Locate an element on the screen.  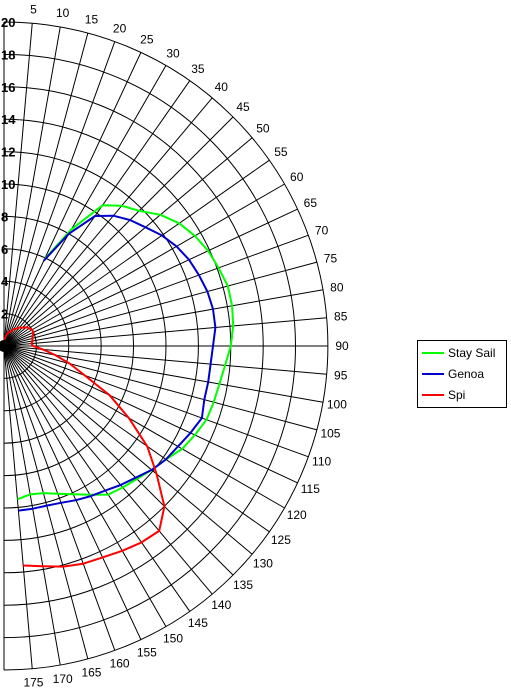
angle-tick-label-80: 80 is located at coordinates (337, 287).